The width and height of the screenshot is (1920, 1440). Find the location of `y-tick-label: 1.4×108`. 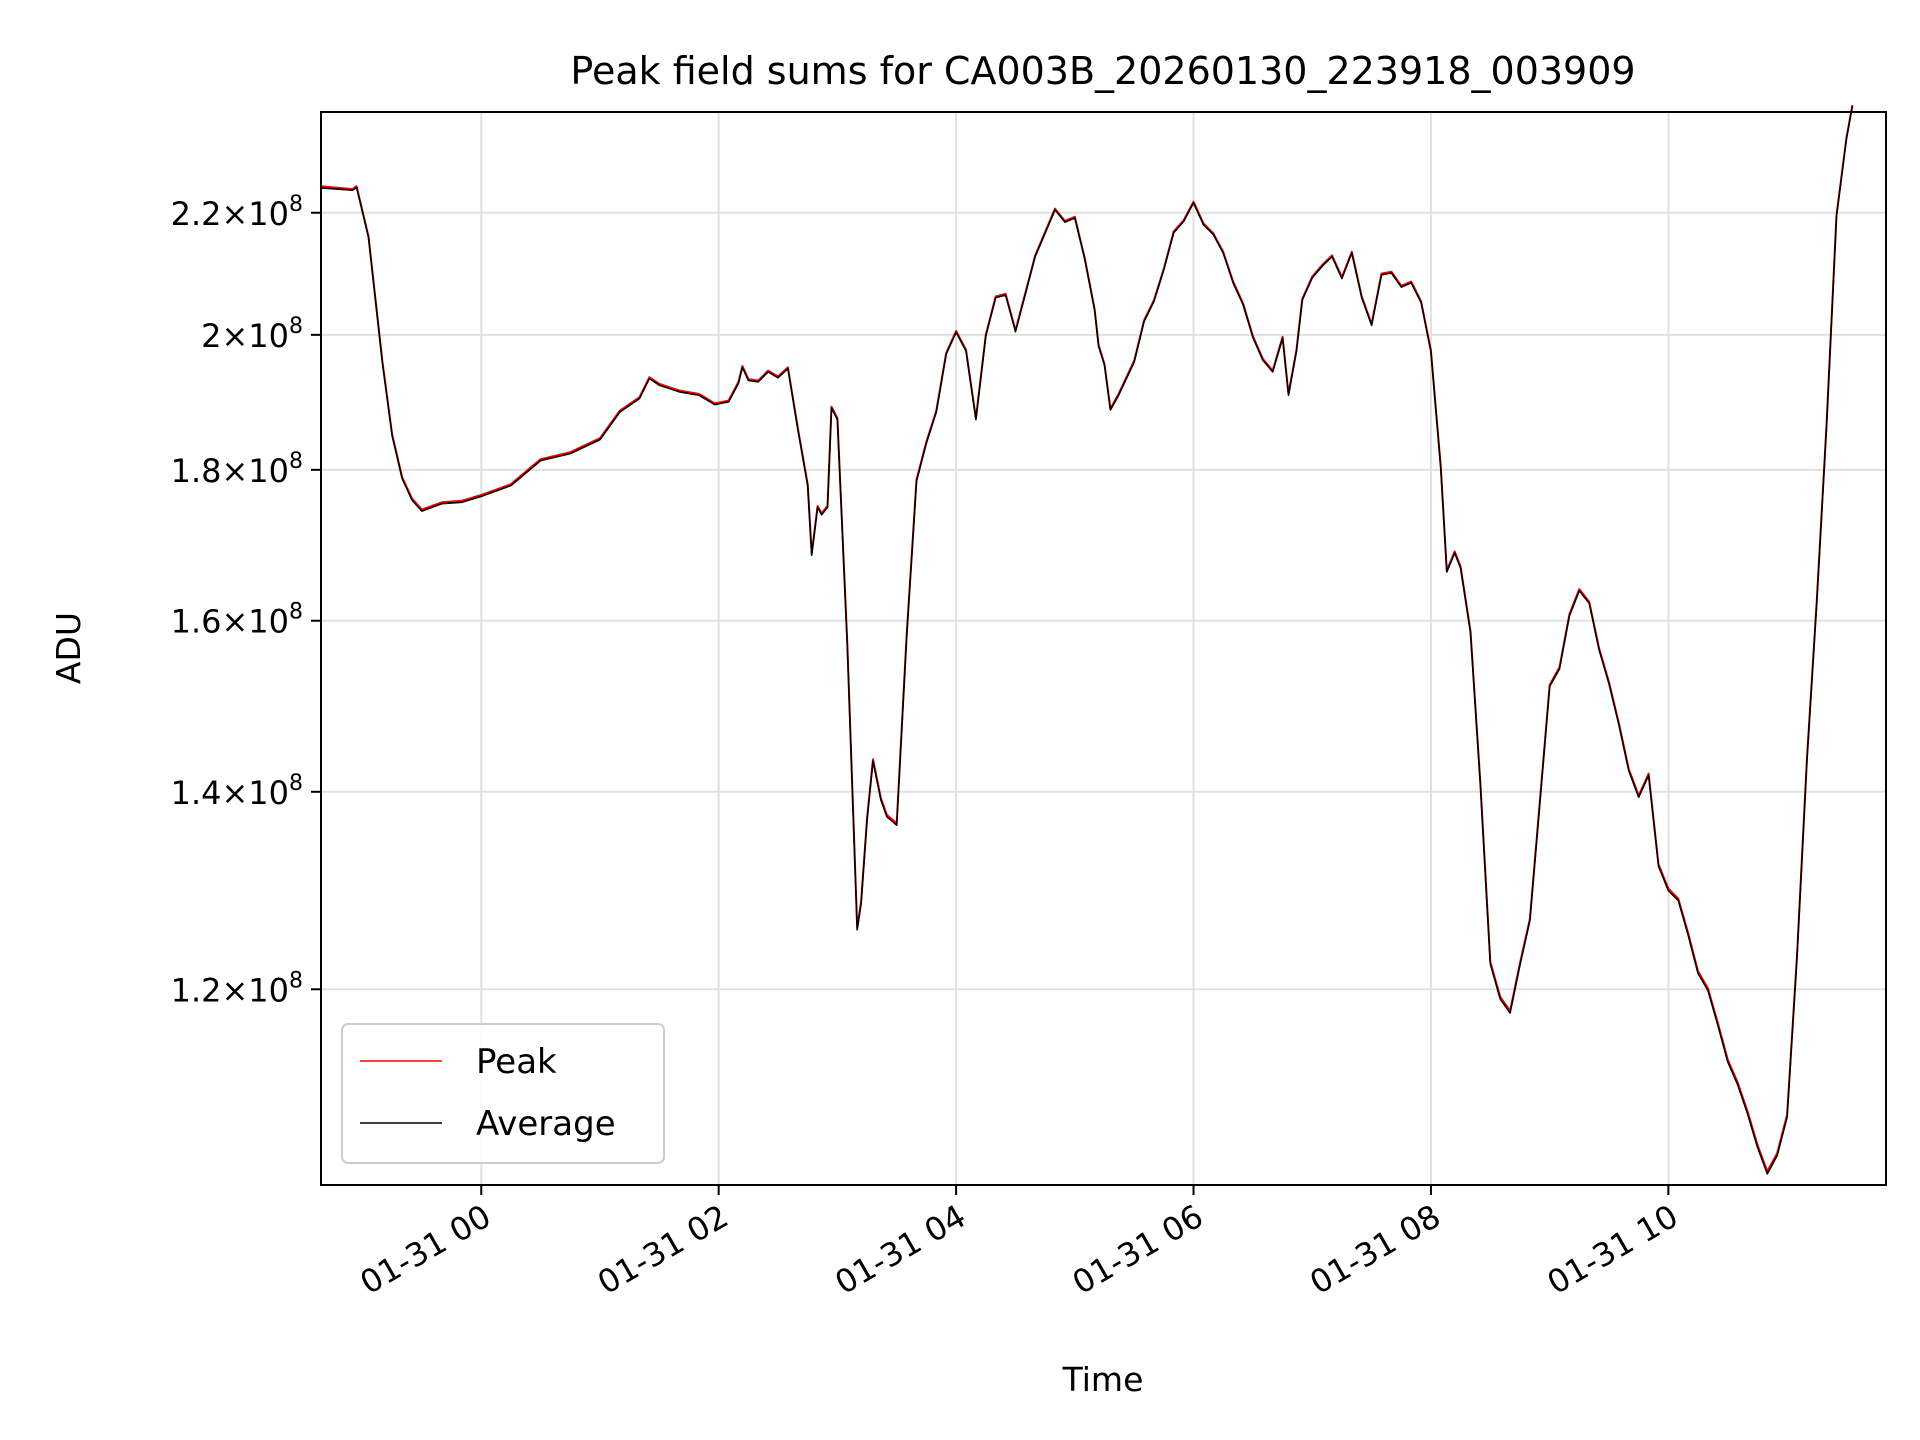

y-tick-label: 1.4×108 is located at coordinates (237, 791).